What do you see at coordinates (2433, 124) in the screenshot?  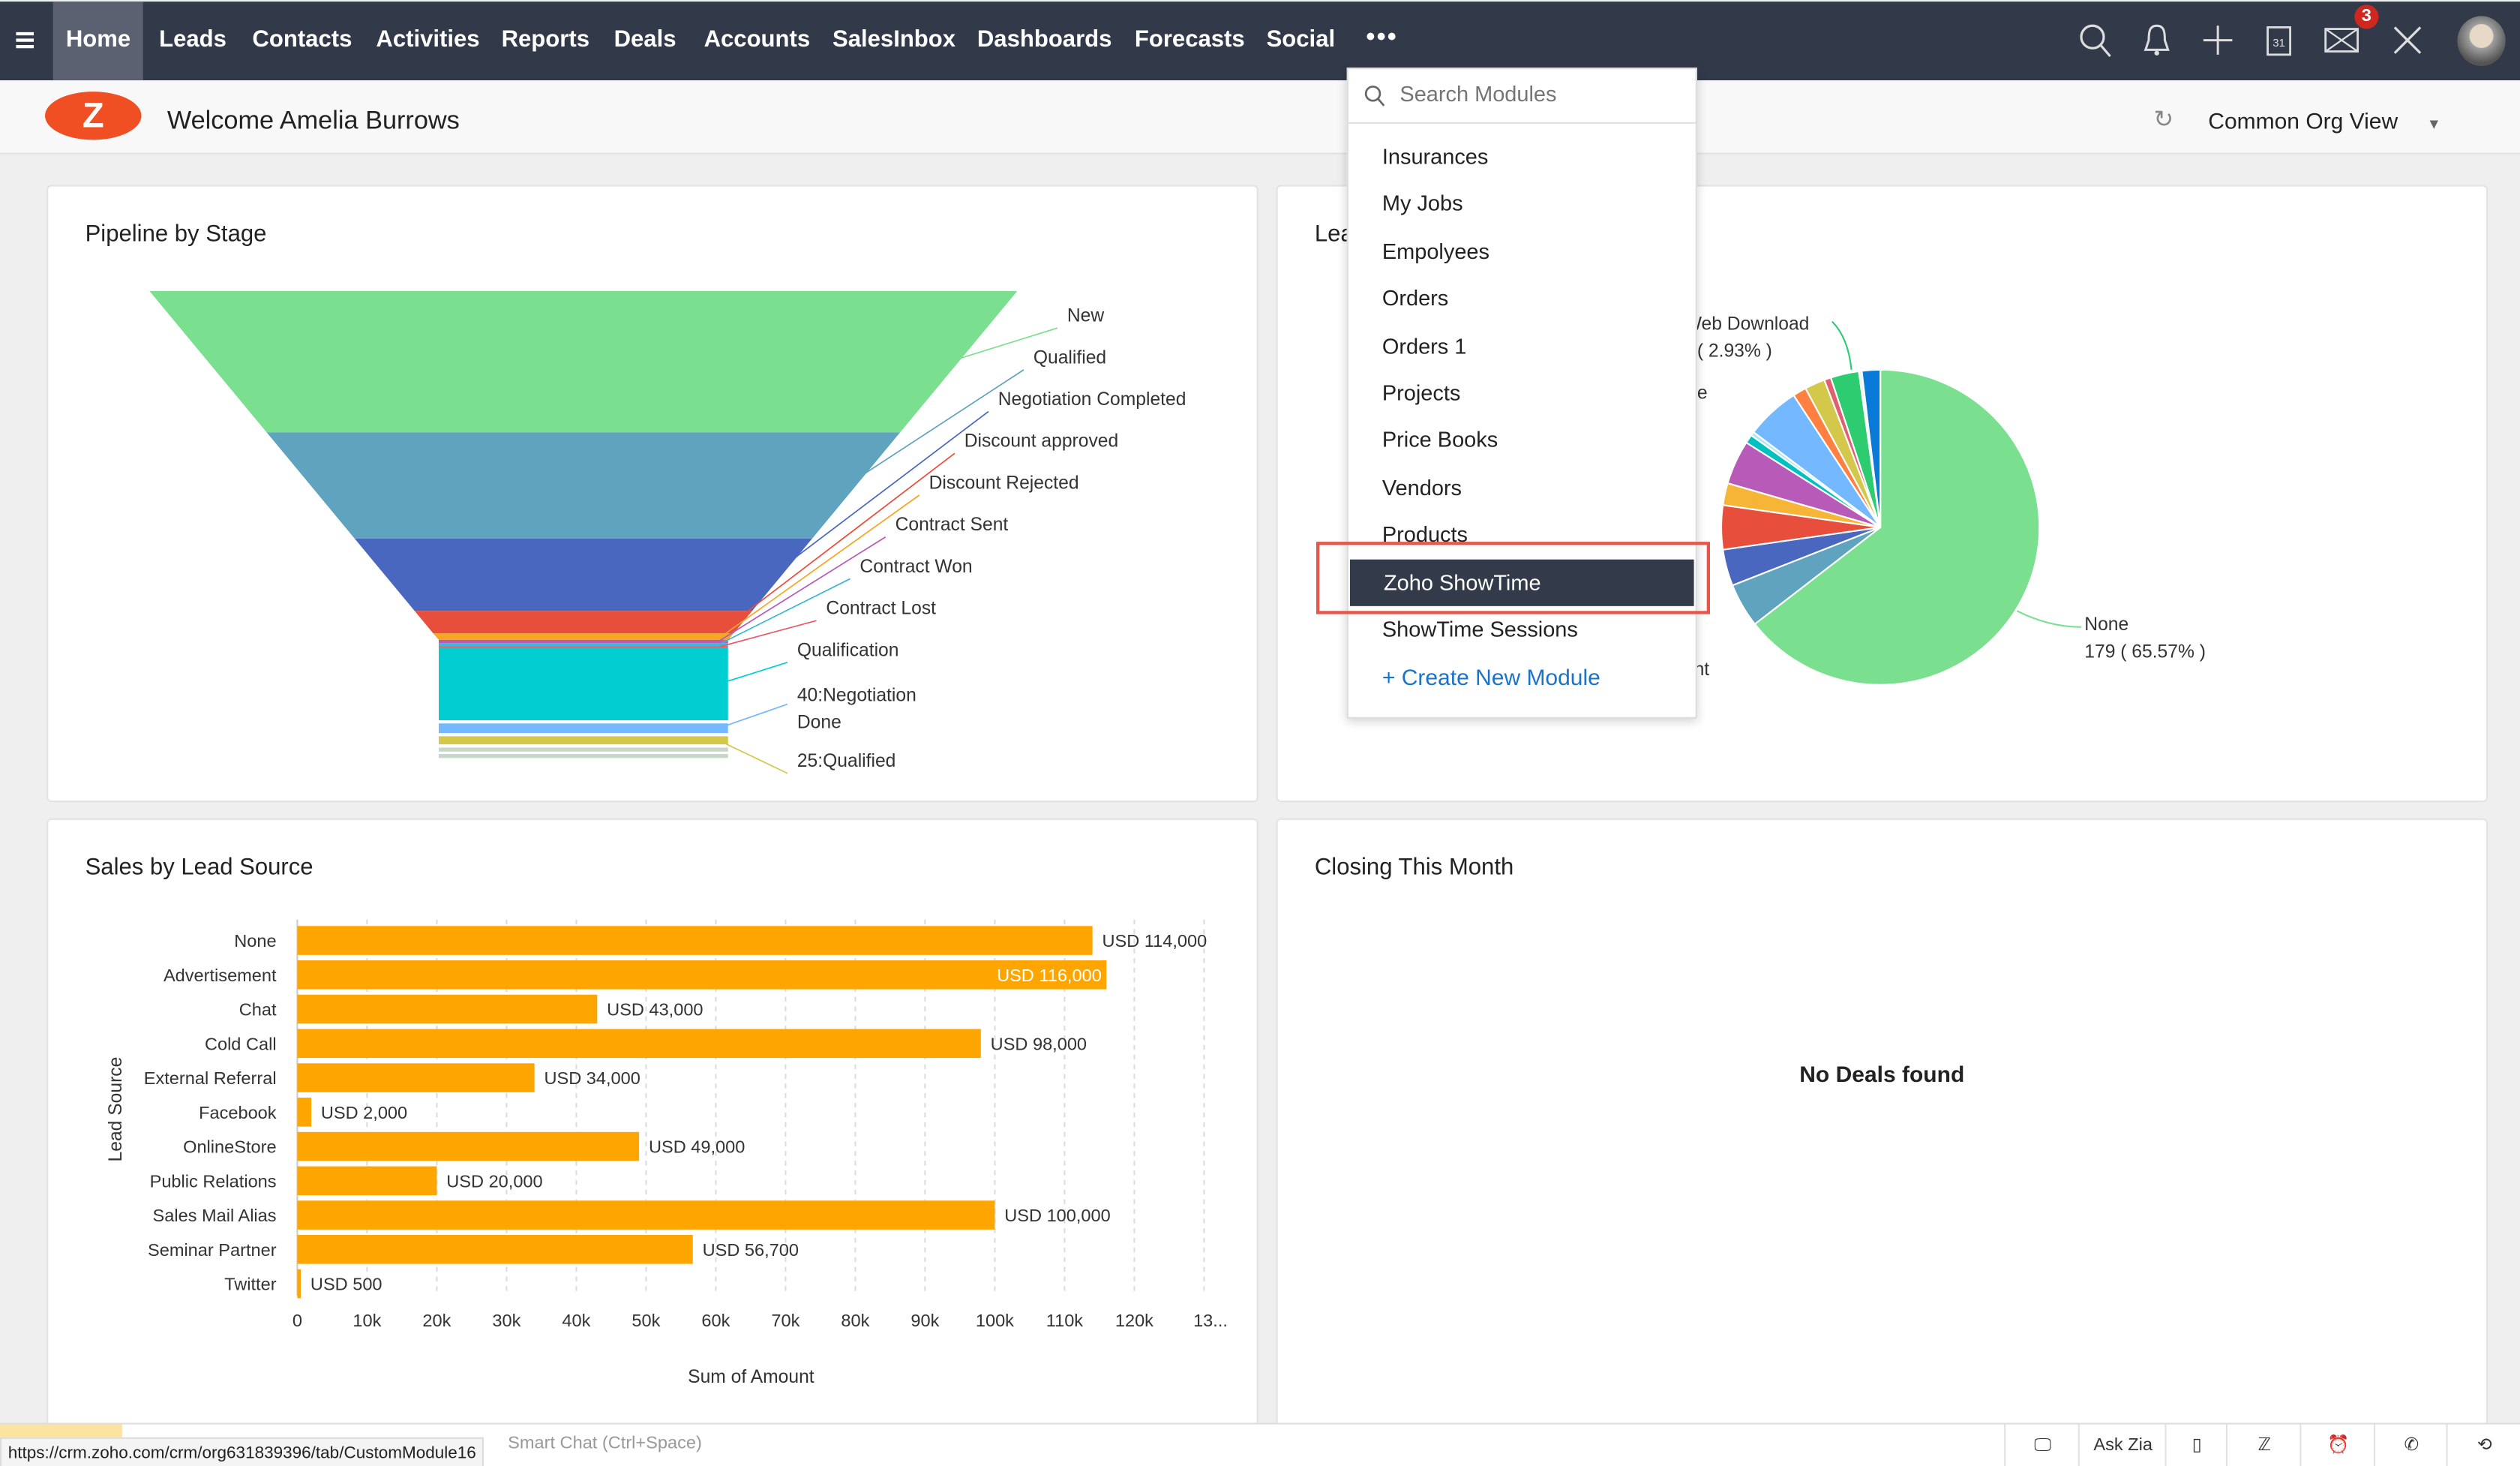 I see `caret-down-icon: ▼` at bounding box center [2433, 124].